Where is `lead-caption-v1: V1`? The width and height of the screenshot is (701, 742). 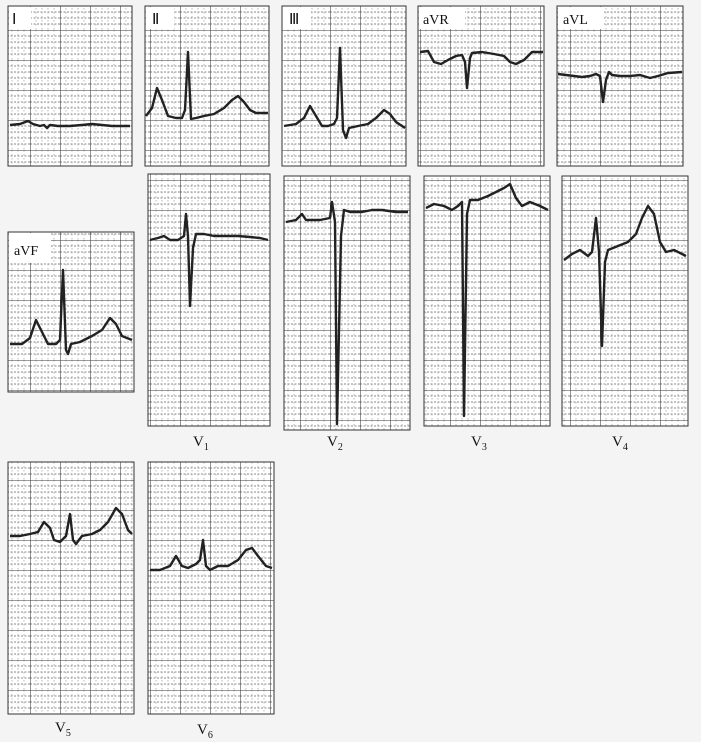
lead-caption-v1: V1 is located at coordinates (201, 443).